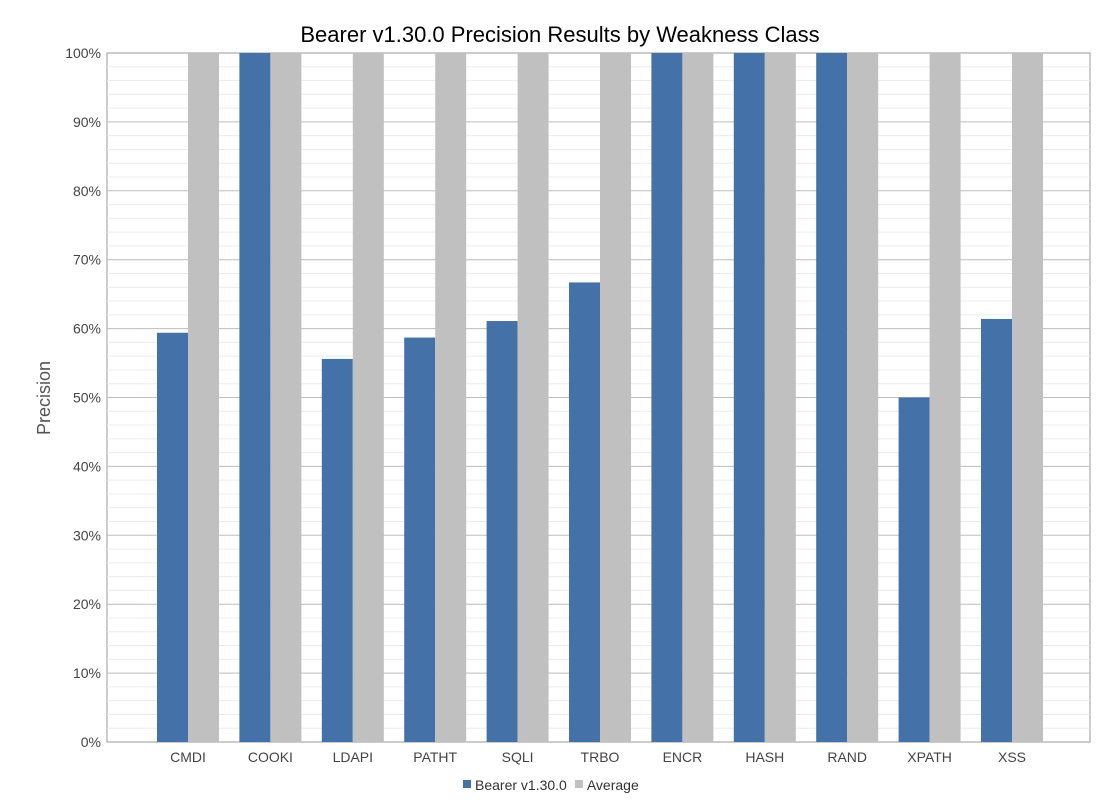 This screenshot has height=800, width=1120. I want to click on y-tick-label: 70%, so click(87, 260).